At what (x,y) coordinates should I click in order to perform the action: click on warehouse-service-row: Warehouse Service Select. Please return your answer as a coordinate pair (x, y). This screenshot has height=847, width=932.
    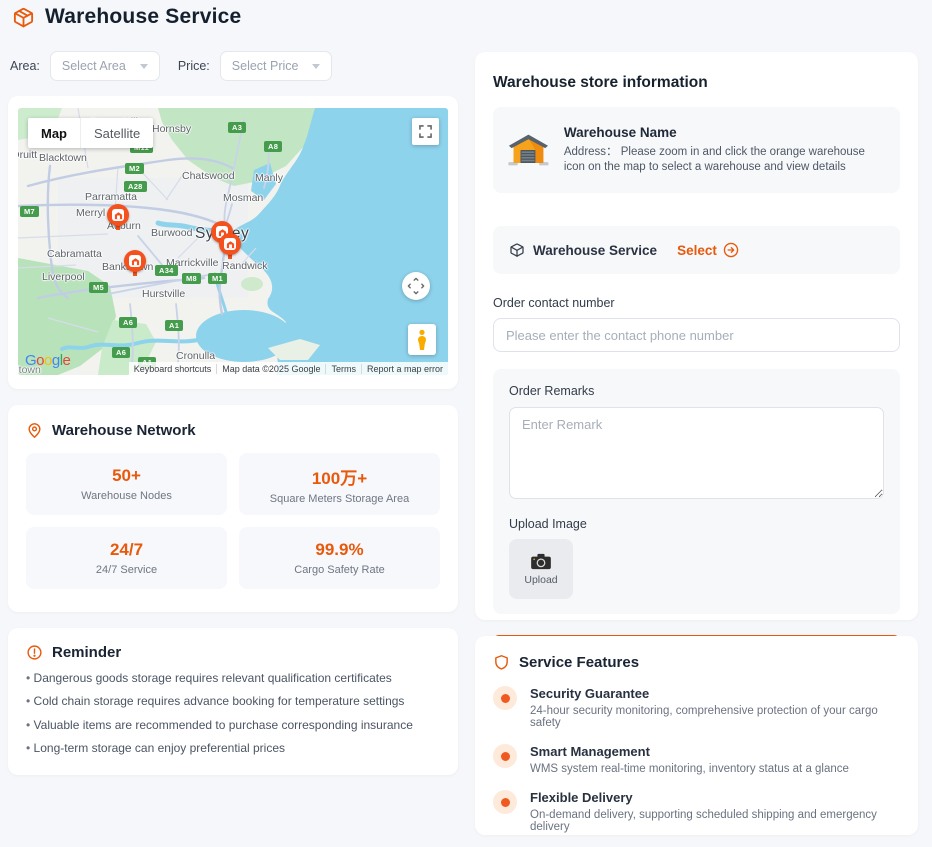
    Looking at the image, I should click on (696, 250).